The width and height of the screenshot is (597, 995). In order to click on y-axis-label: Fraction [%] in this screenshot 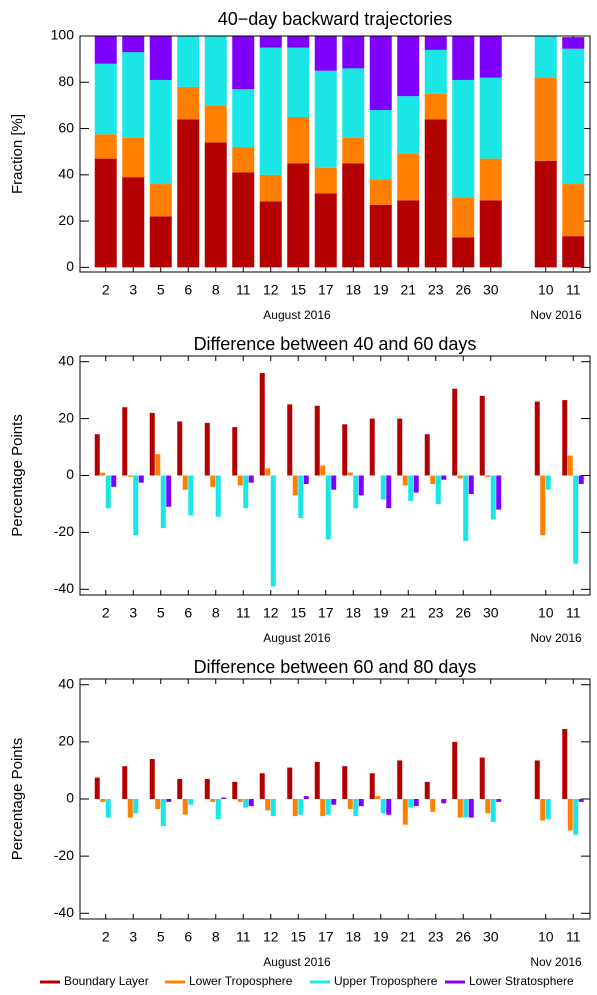, I will do `click(17, 154)`.